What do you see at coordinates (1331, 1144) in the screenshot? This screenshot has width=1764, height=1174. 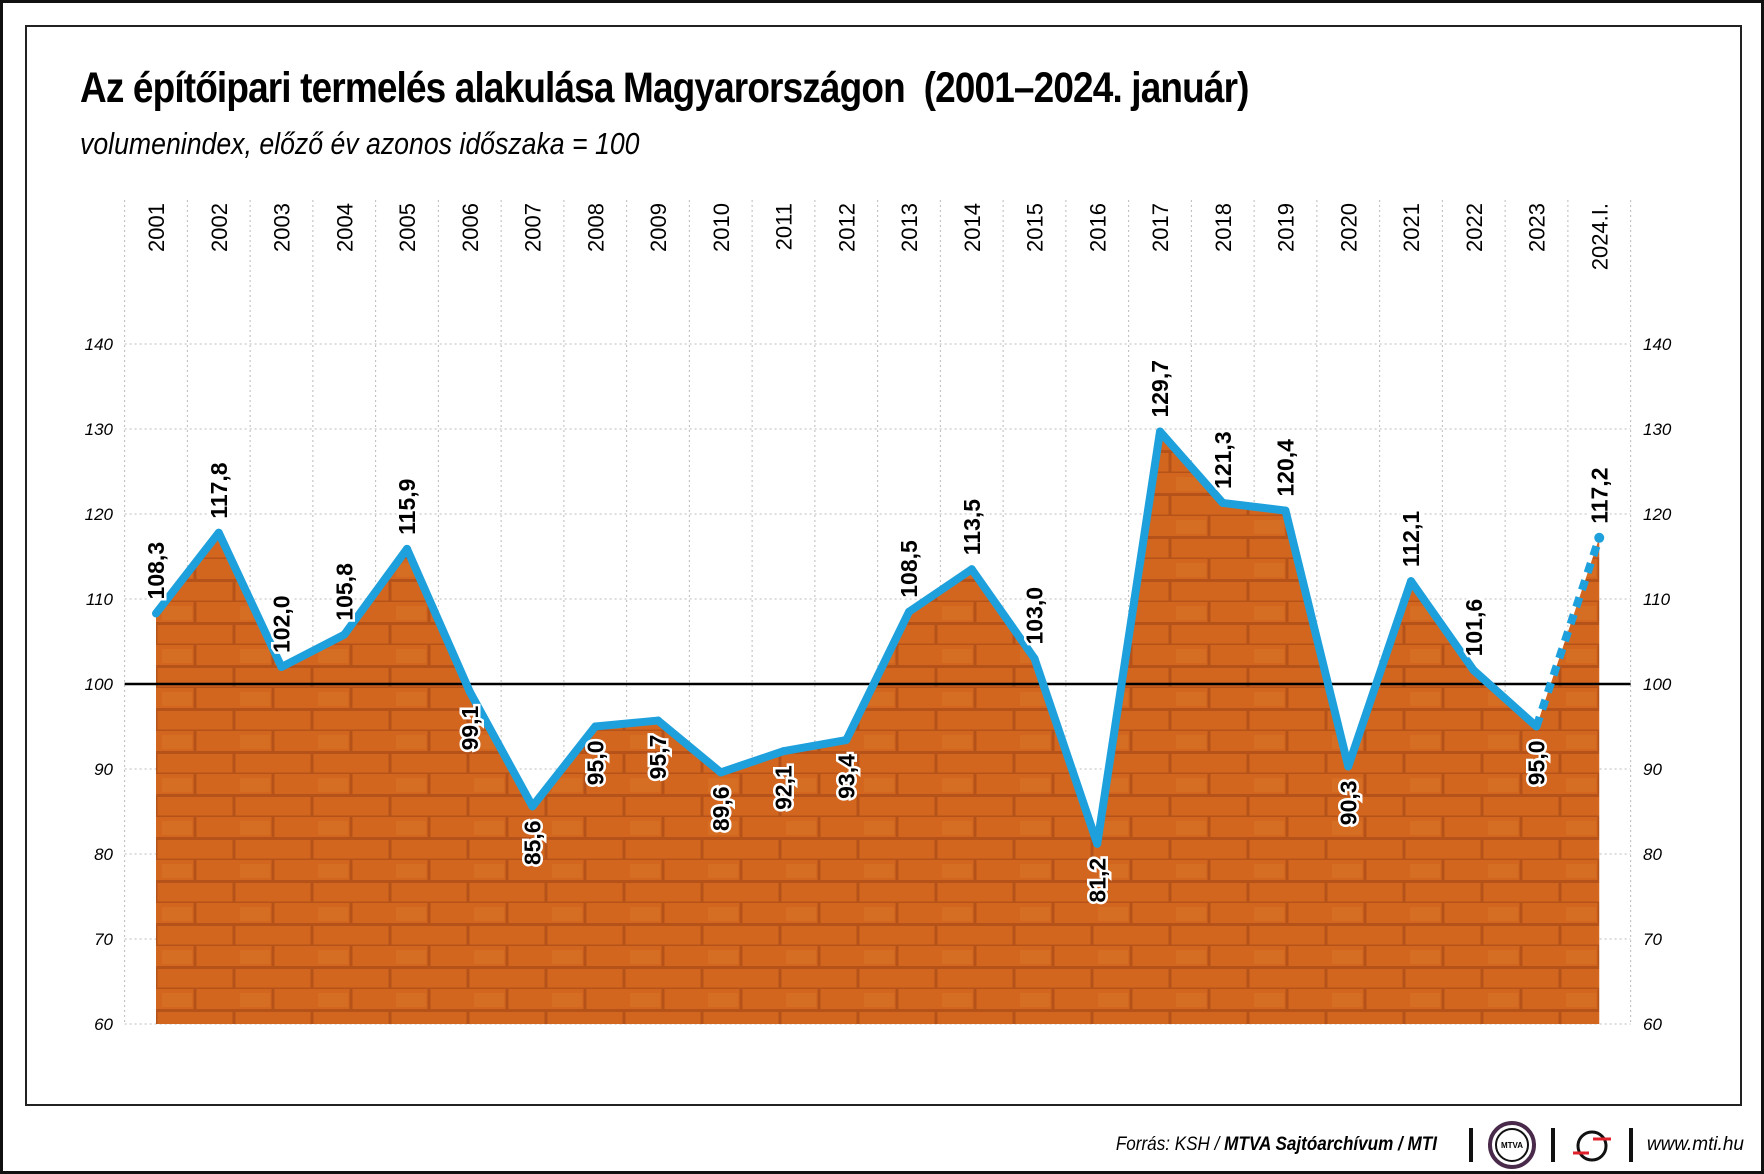 I see `source-bold: MTVA Sajtóarchívum / MTI` at bounding box center [1331, 1144].